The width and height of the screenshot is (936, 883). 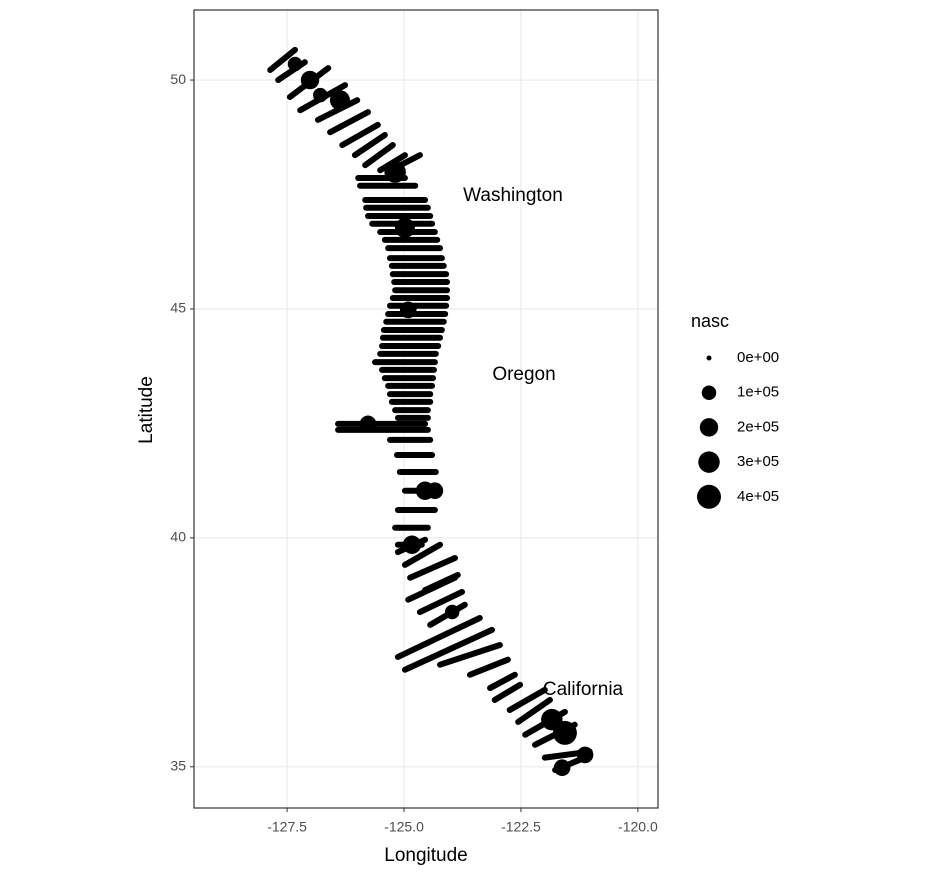 What do you see at coordinates (523, 374) in the screenshot?
I see `state-label: Oregon` at bounding box center [523, 374].